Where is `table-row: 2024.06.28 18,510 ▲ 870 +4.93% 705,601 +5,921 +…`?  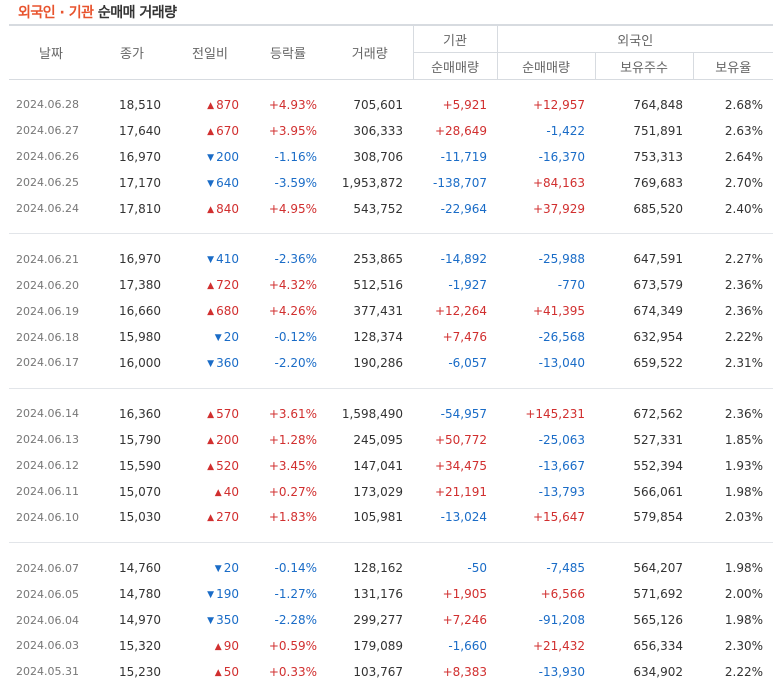 table-row: 2024.06.28 18,510 ▲ 870 +4.93% 705,601 +5,921 +… is located at coordinates (391, 105).